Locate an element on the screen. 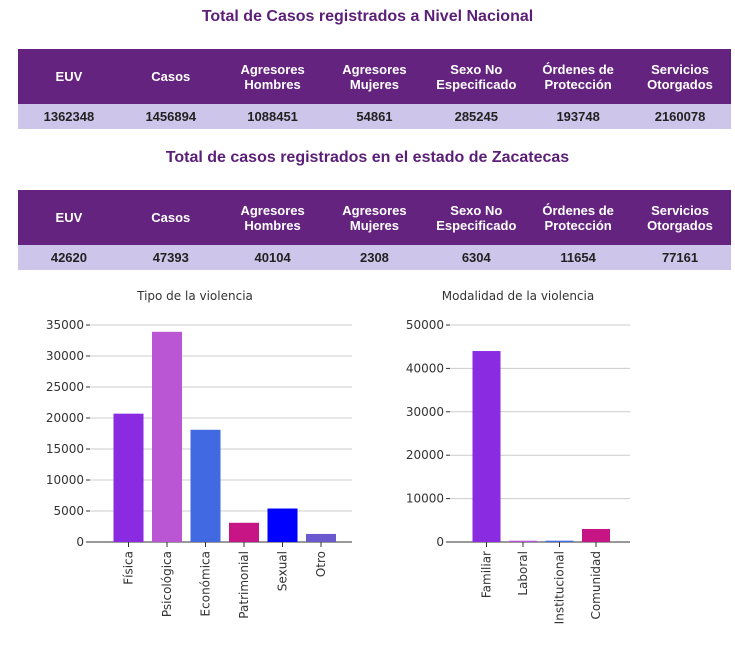 The height and width of the screenshot is (648, 735). state-value-servicios-otorgados: 77161 is located at coordinates (680, 257).